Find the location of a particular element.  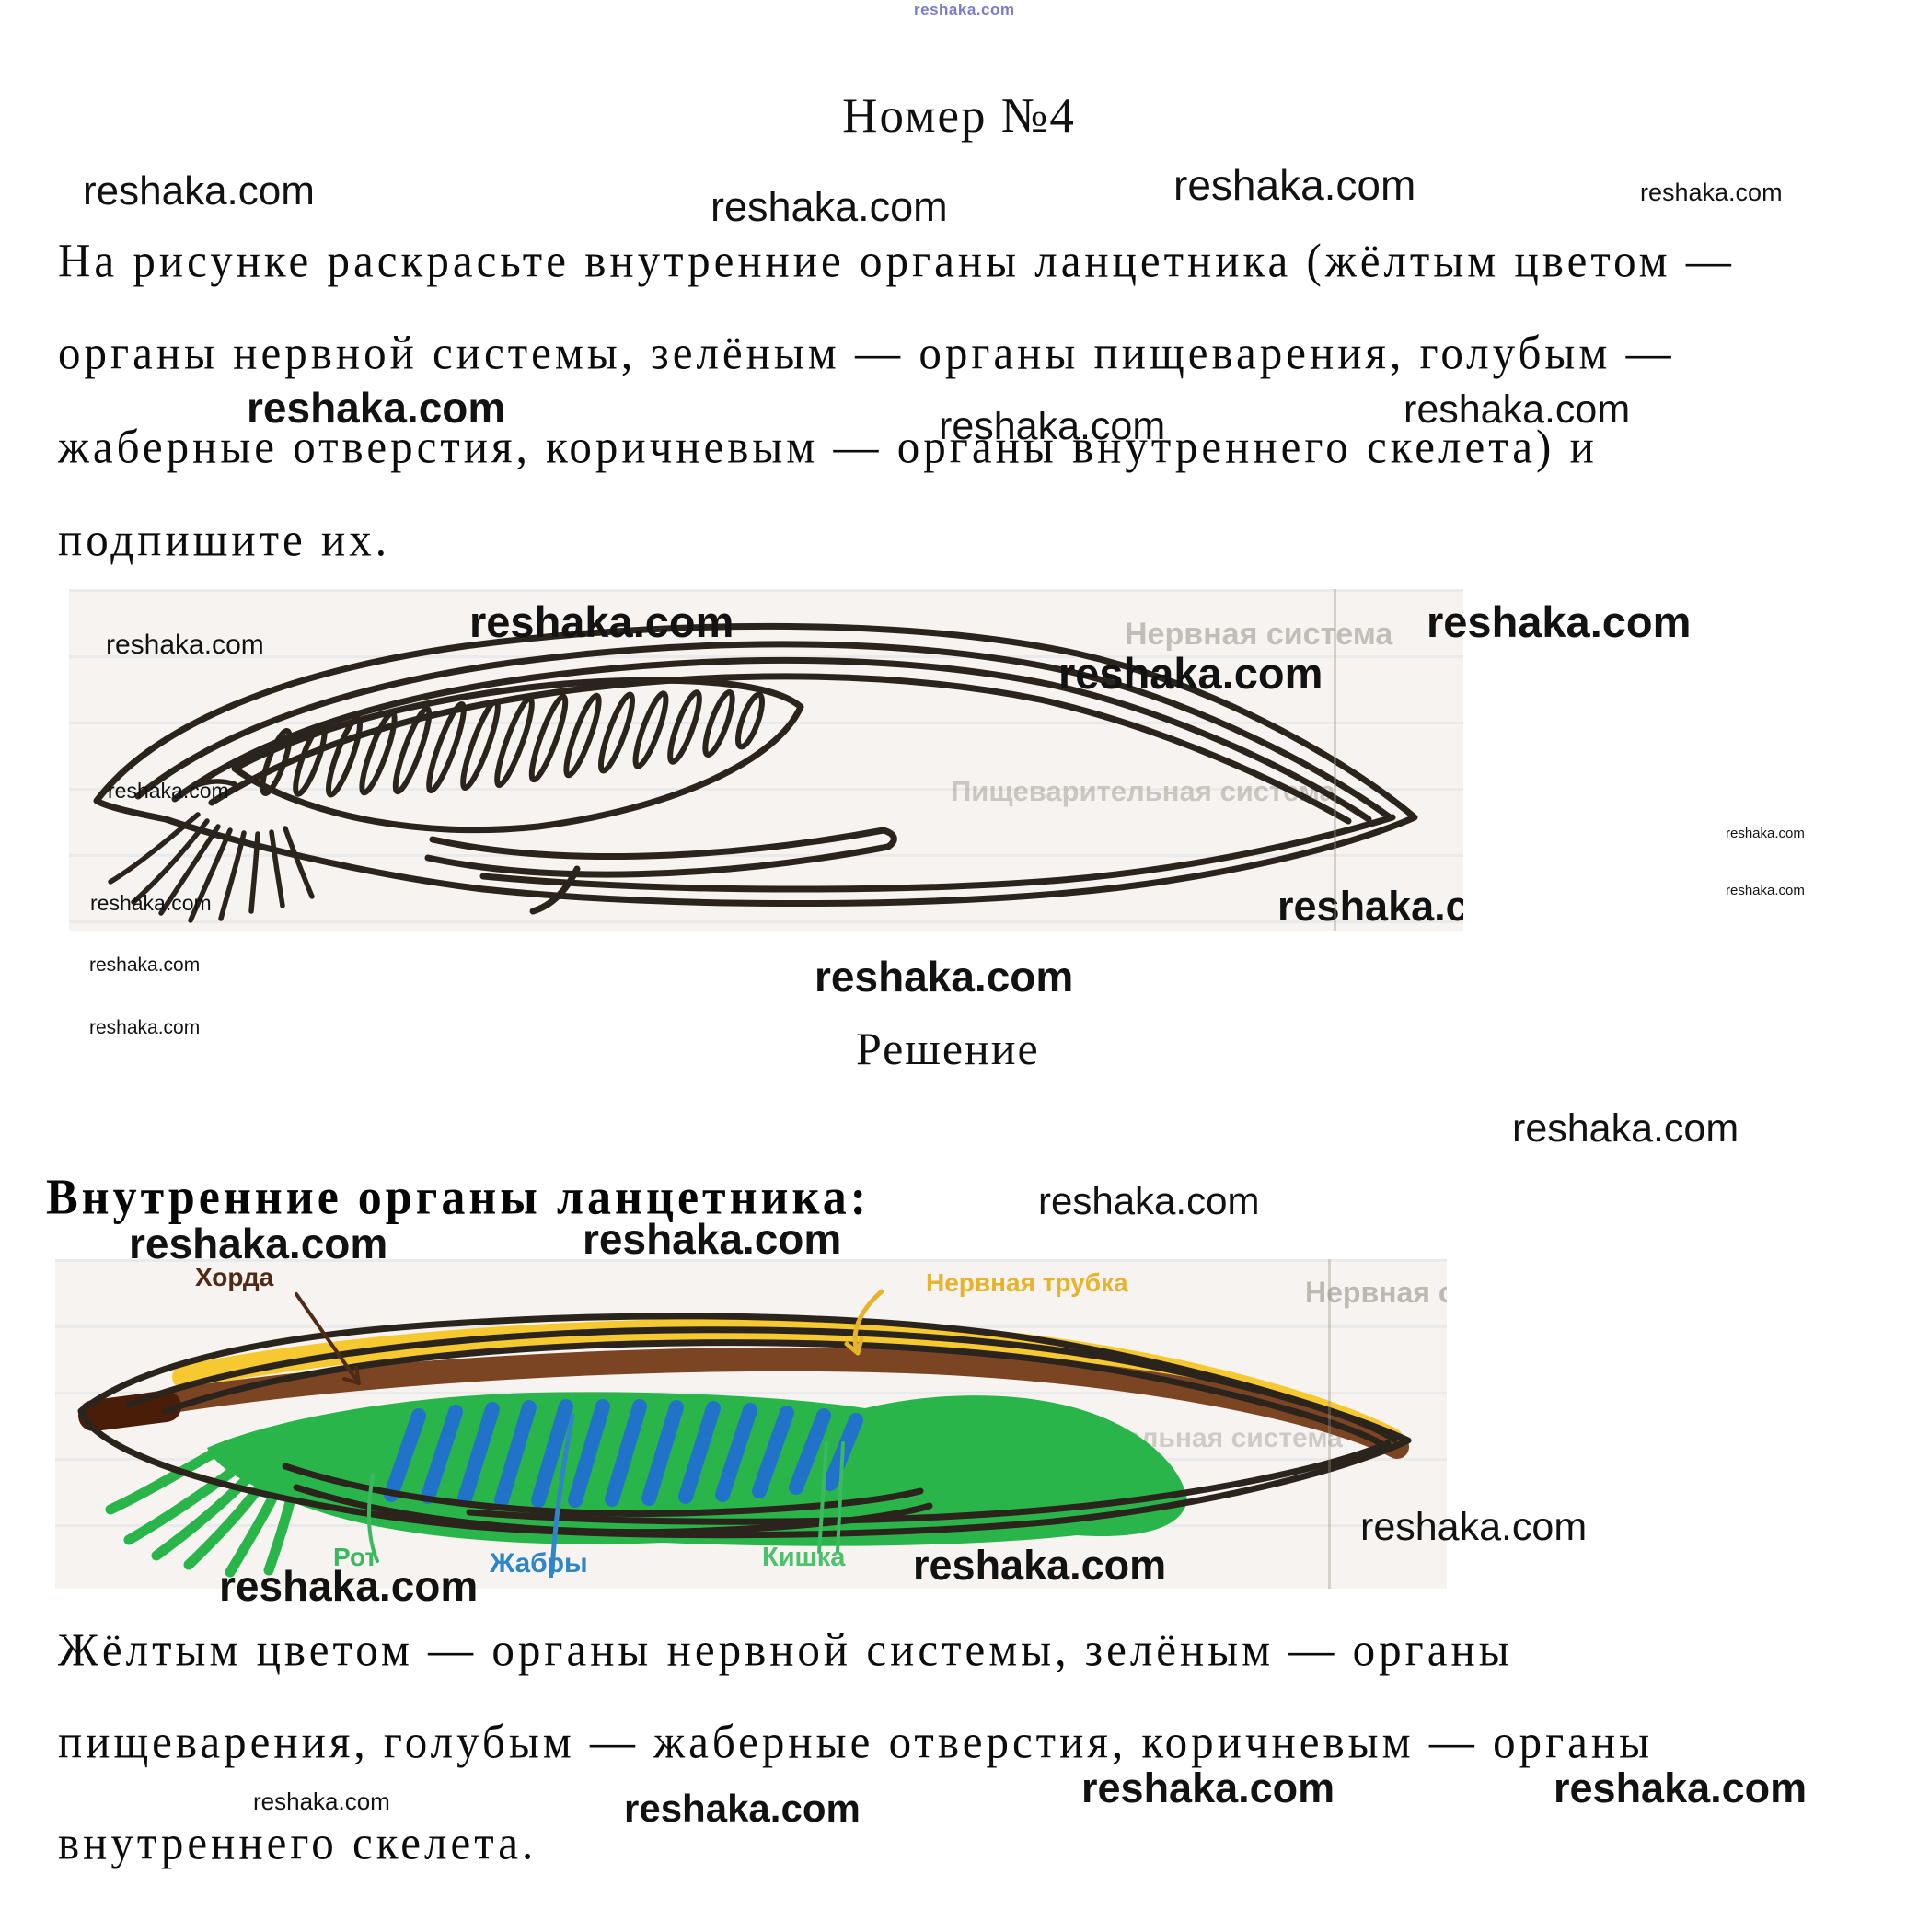

lancelet-outline-figure: Нервная система Пищеварительная система is located at coordinates (766, 760).